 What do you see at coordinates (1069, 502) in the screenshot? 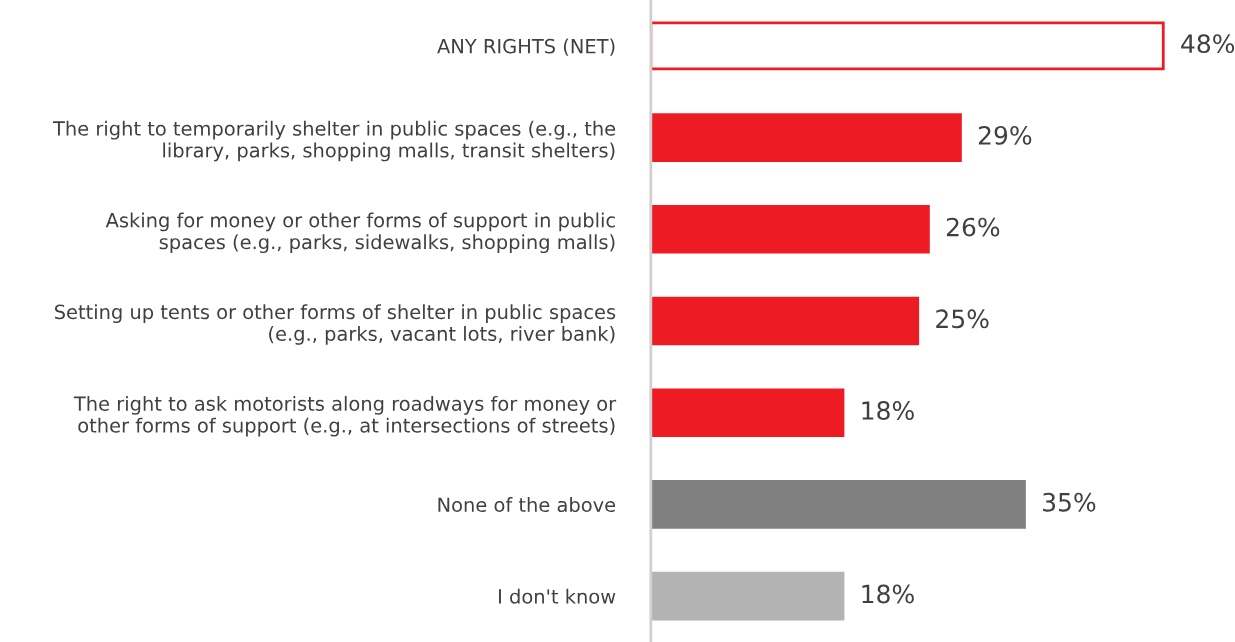
I see `data-label: 35%` at bounding box center [1069, 502].